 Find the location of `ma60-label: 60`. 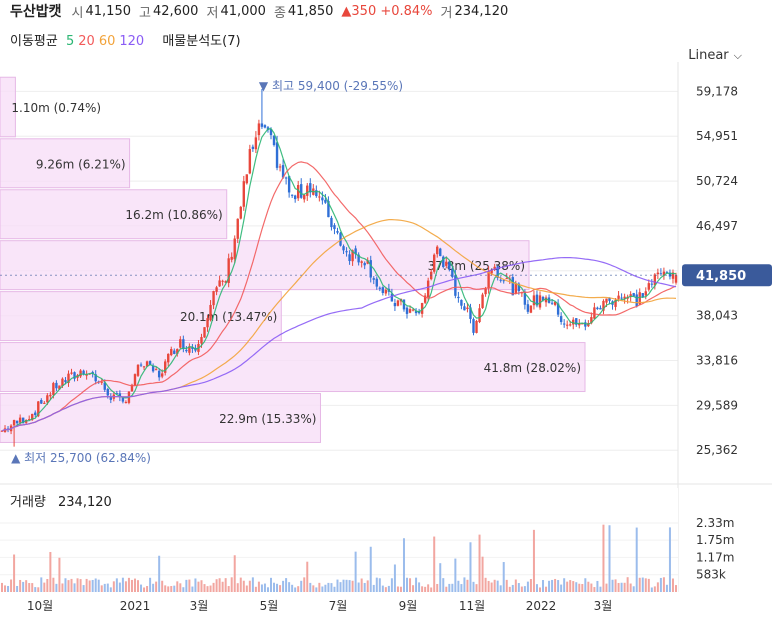

ma60-label: 60 is located at coordinates (107, 41).